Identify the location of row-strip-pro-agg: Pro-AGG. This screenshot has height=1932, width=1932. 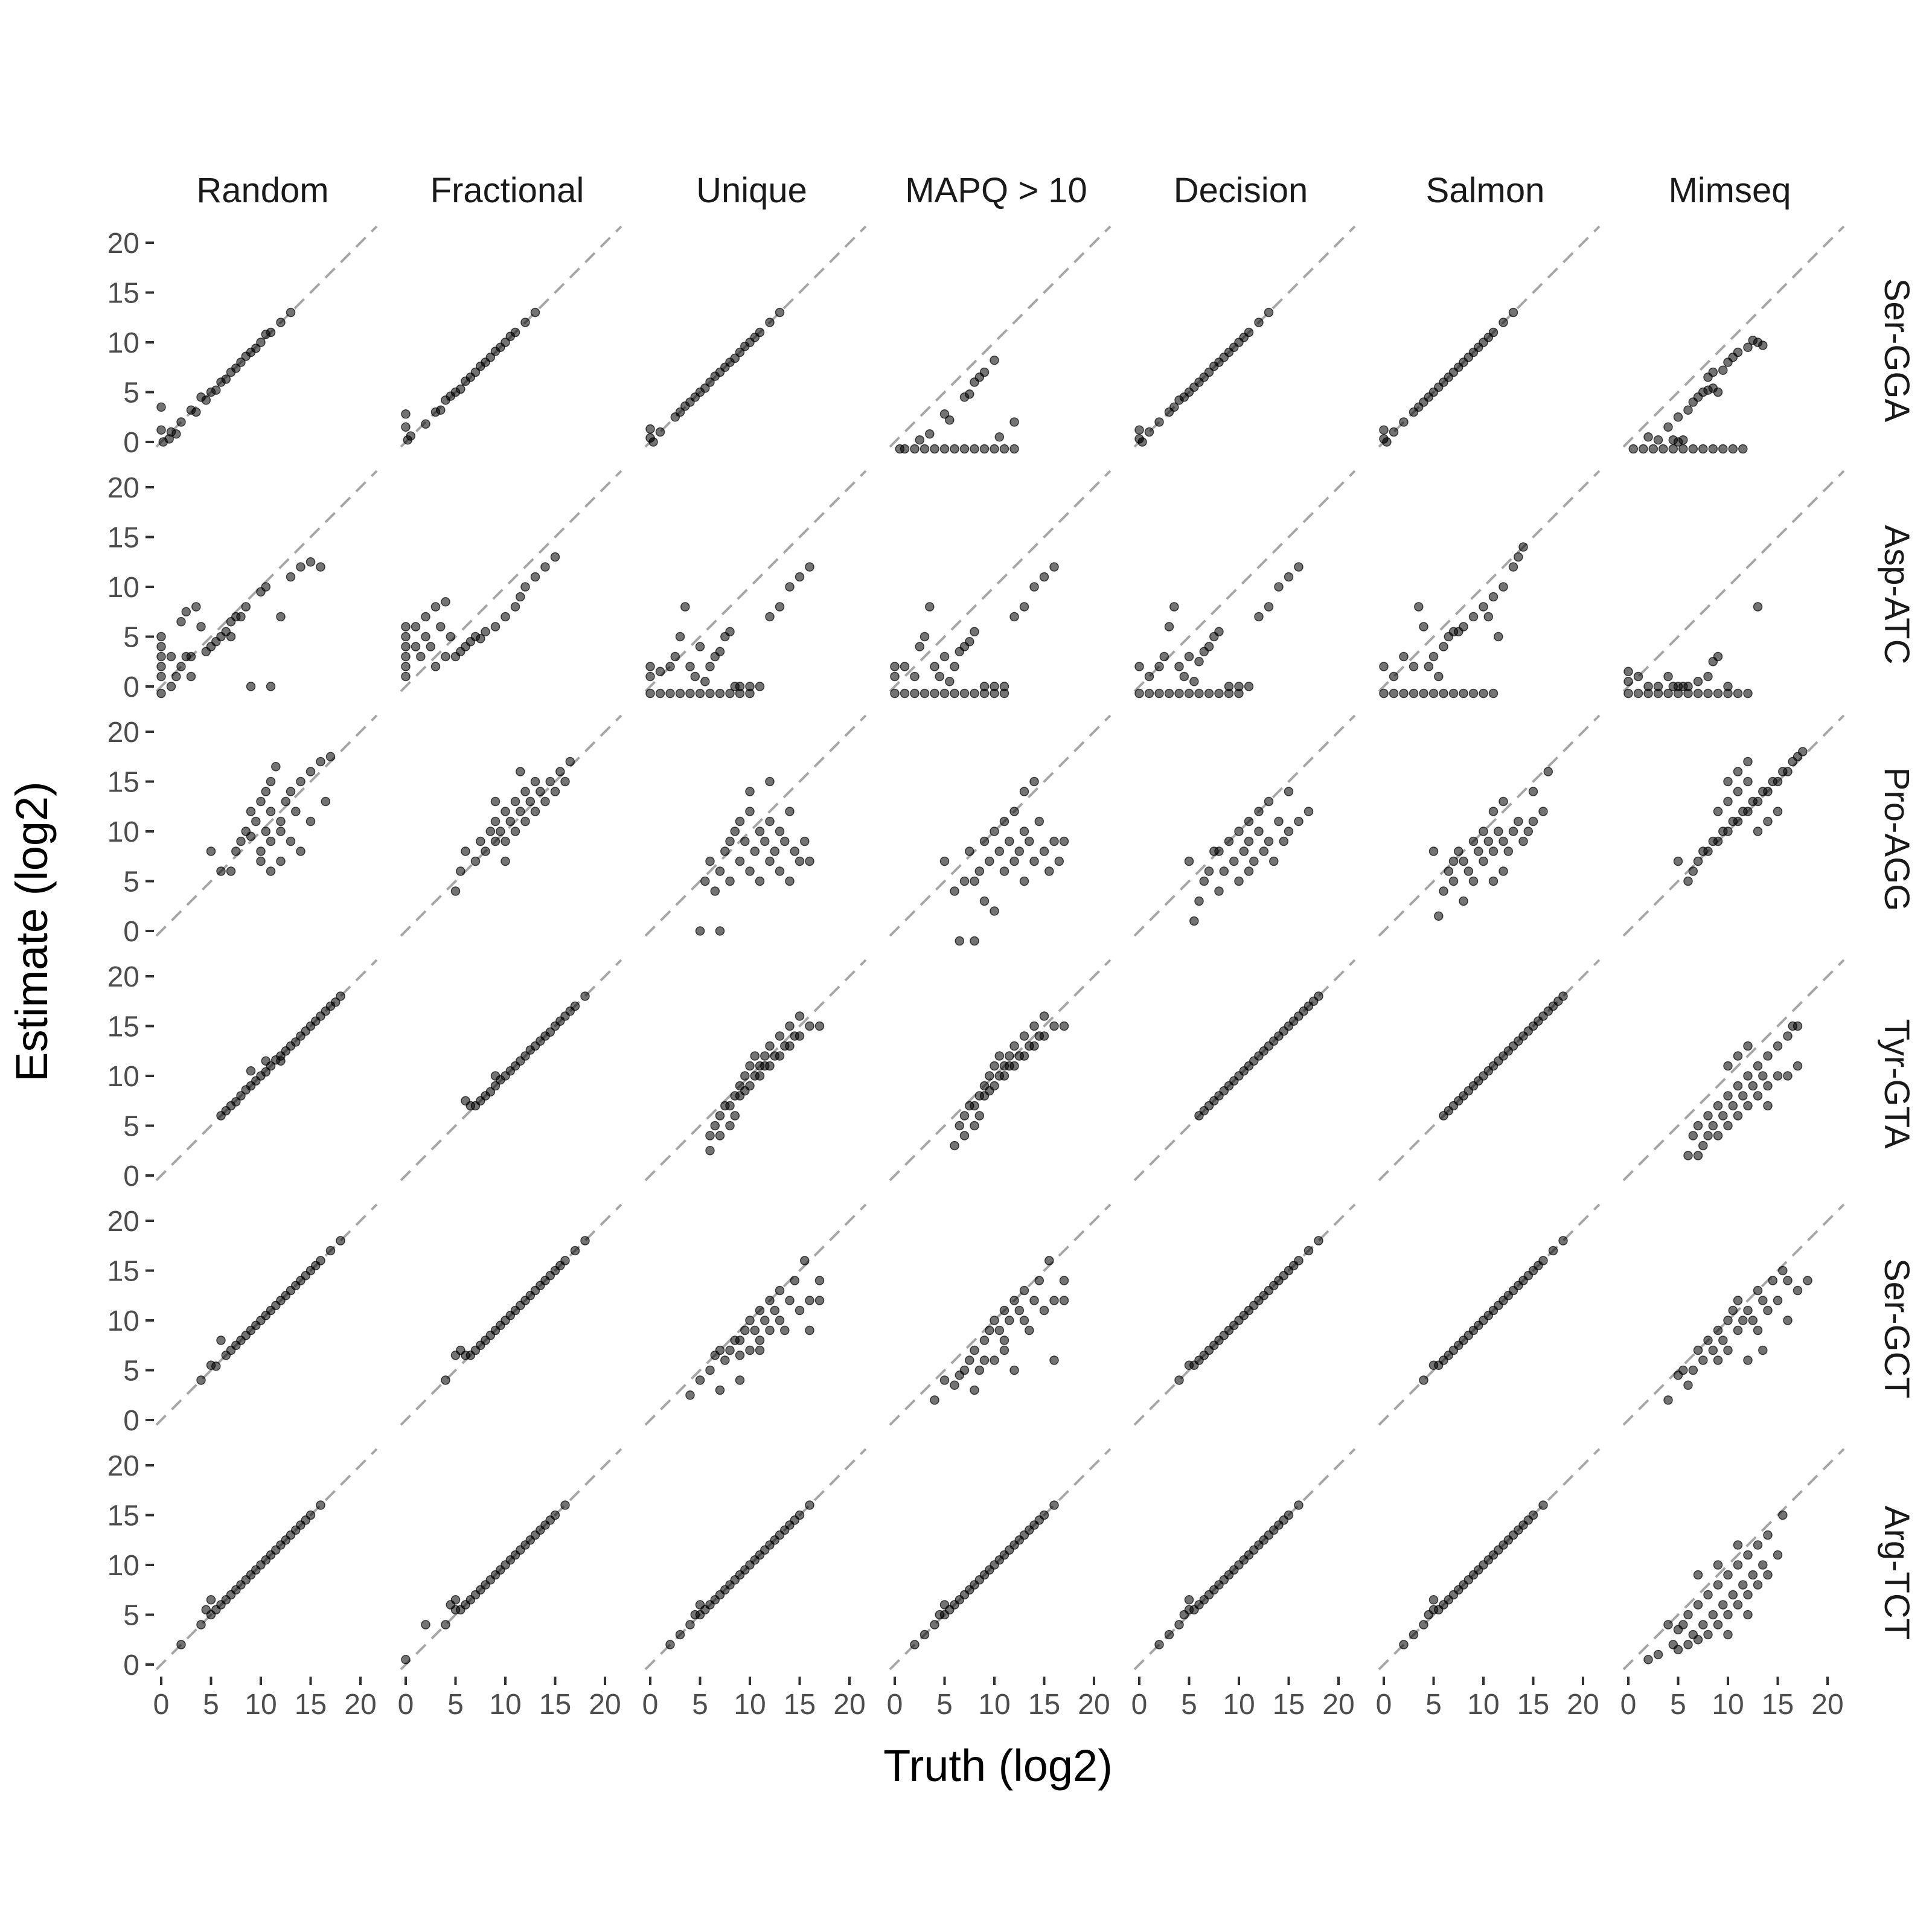
(1896, 840).